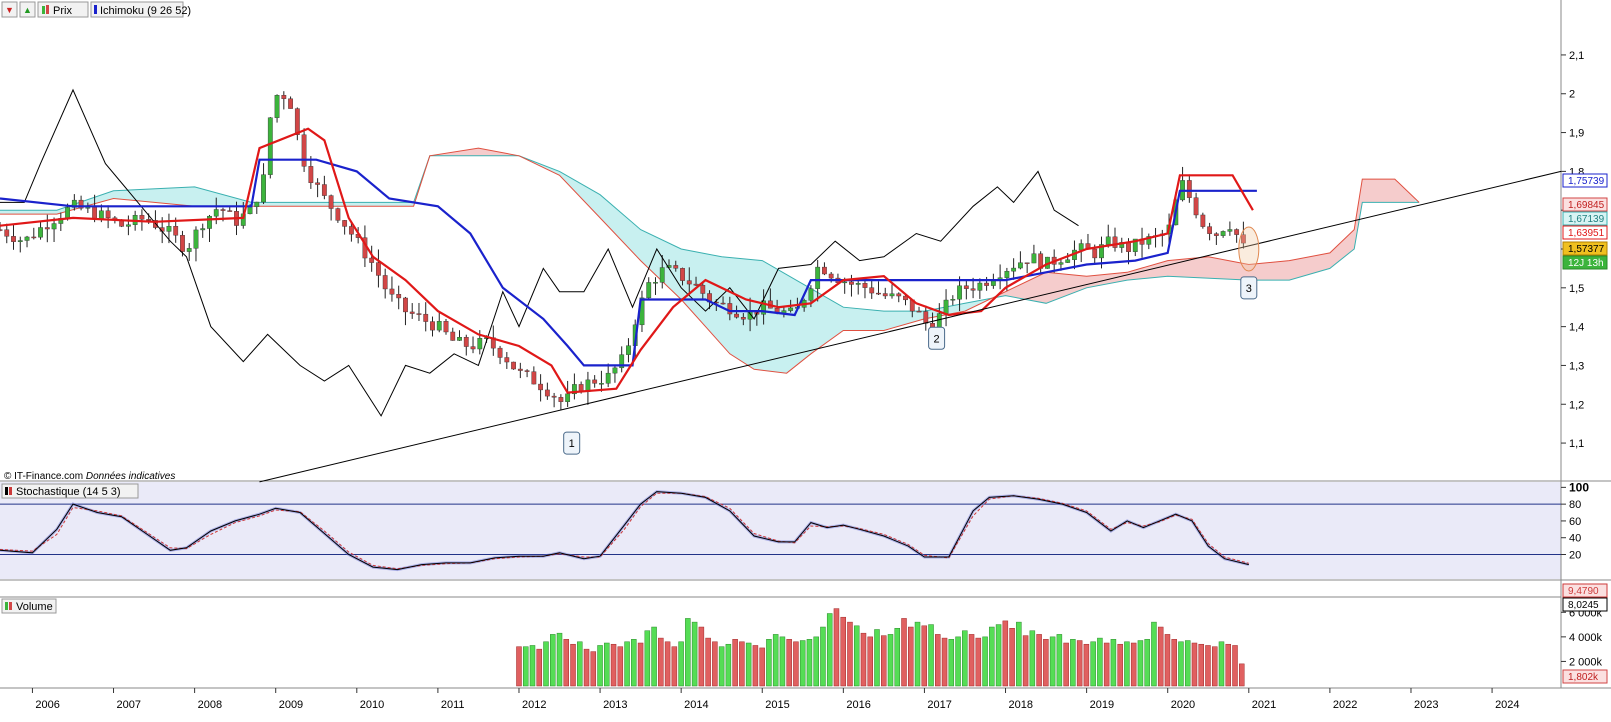 Image resolution: width=1611 pixels, height=722 pixels. What do you see at coordinates (1264, 705) in the screenshot?
I see `time-tick-label: 2021` at bounding box center [1264, 705].